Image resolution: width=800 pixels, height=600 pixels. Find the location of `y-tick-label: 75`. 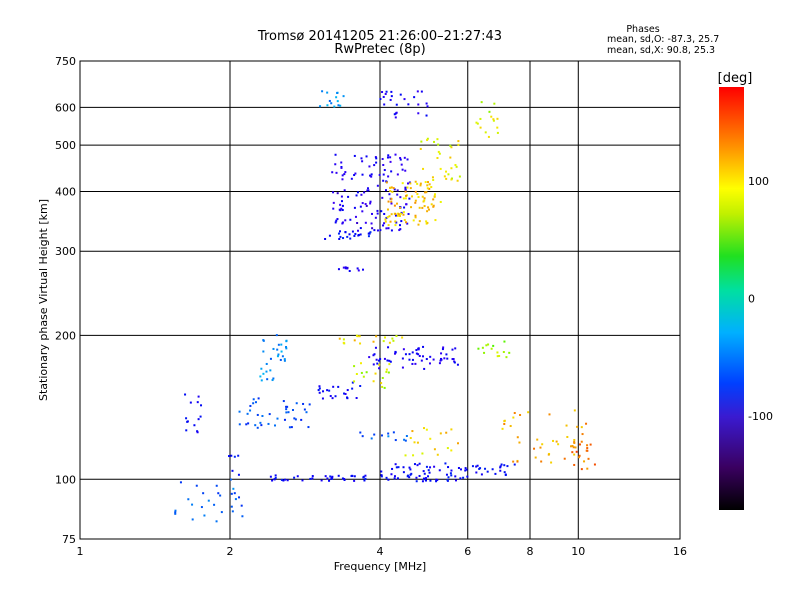

y-tick-label: 75 is located at coordinates (69, 539).